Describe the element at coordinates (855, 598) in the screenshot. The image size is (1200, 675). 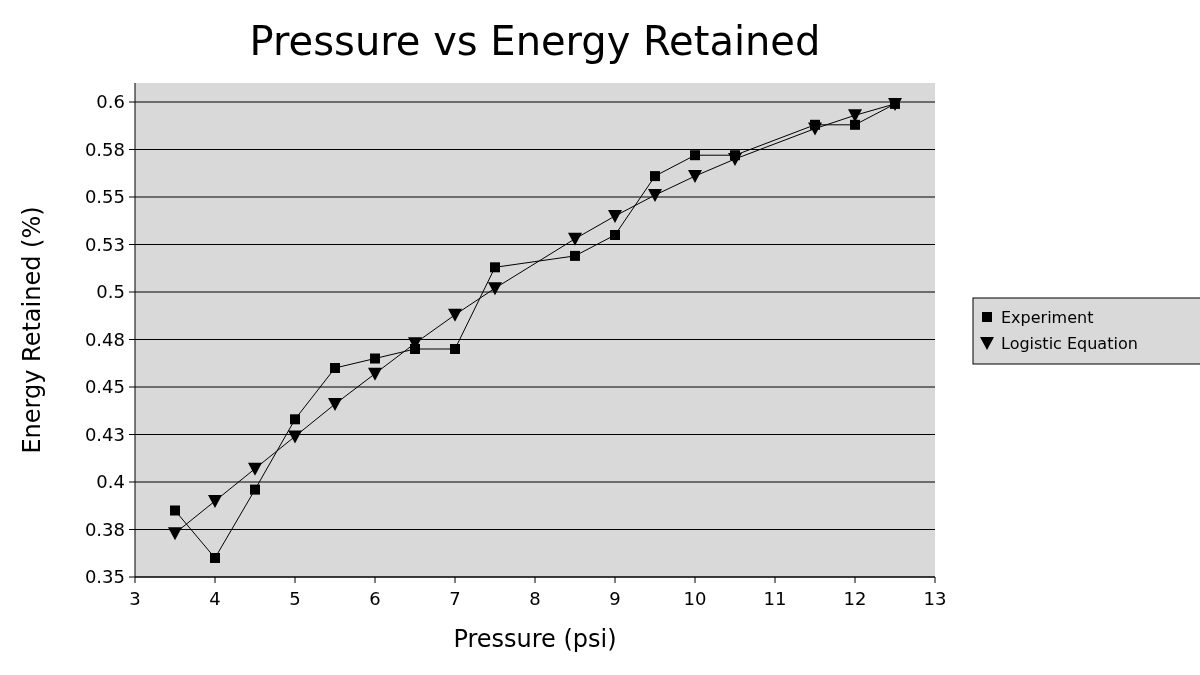
I see `x-tick-label: 12` at that location.